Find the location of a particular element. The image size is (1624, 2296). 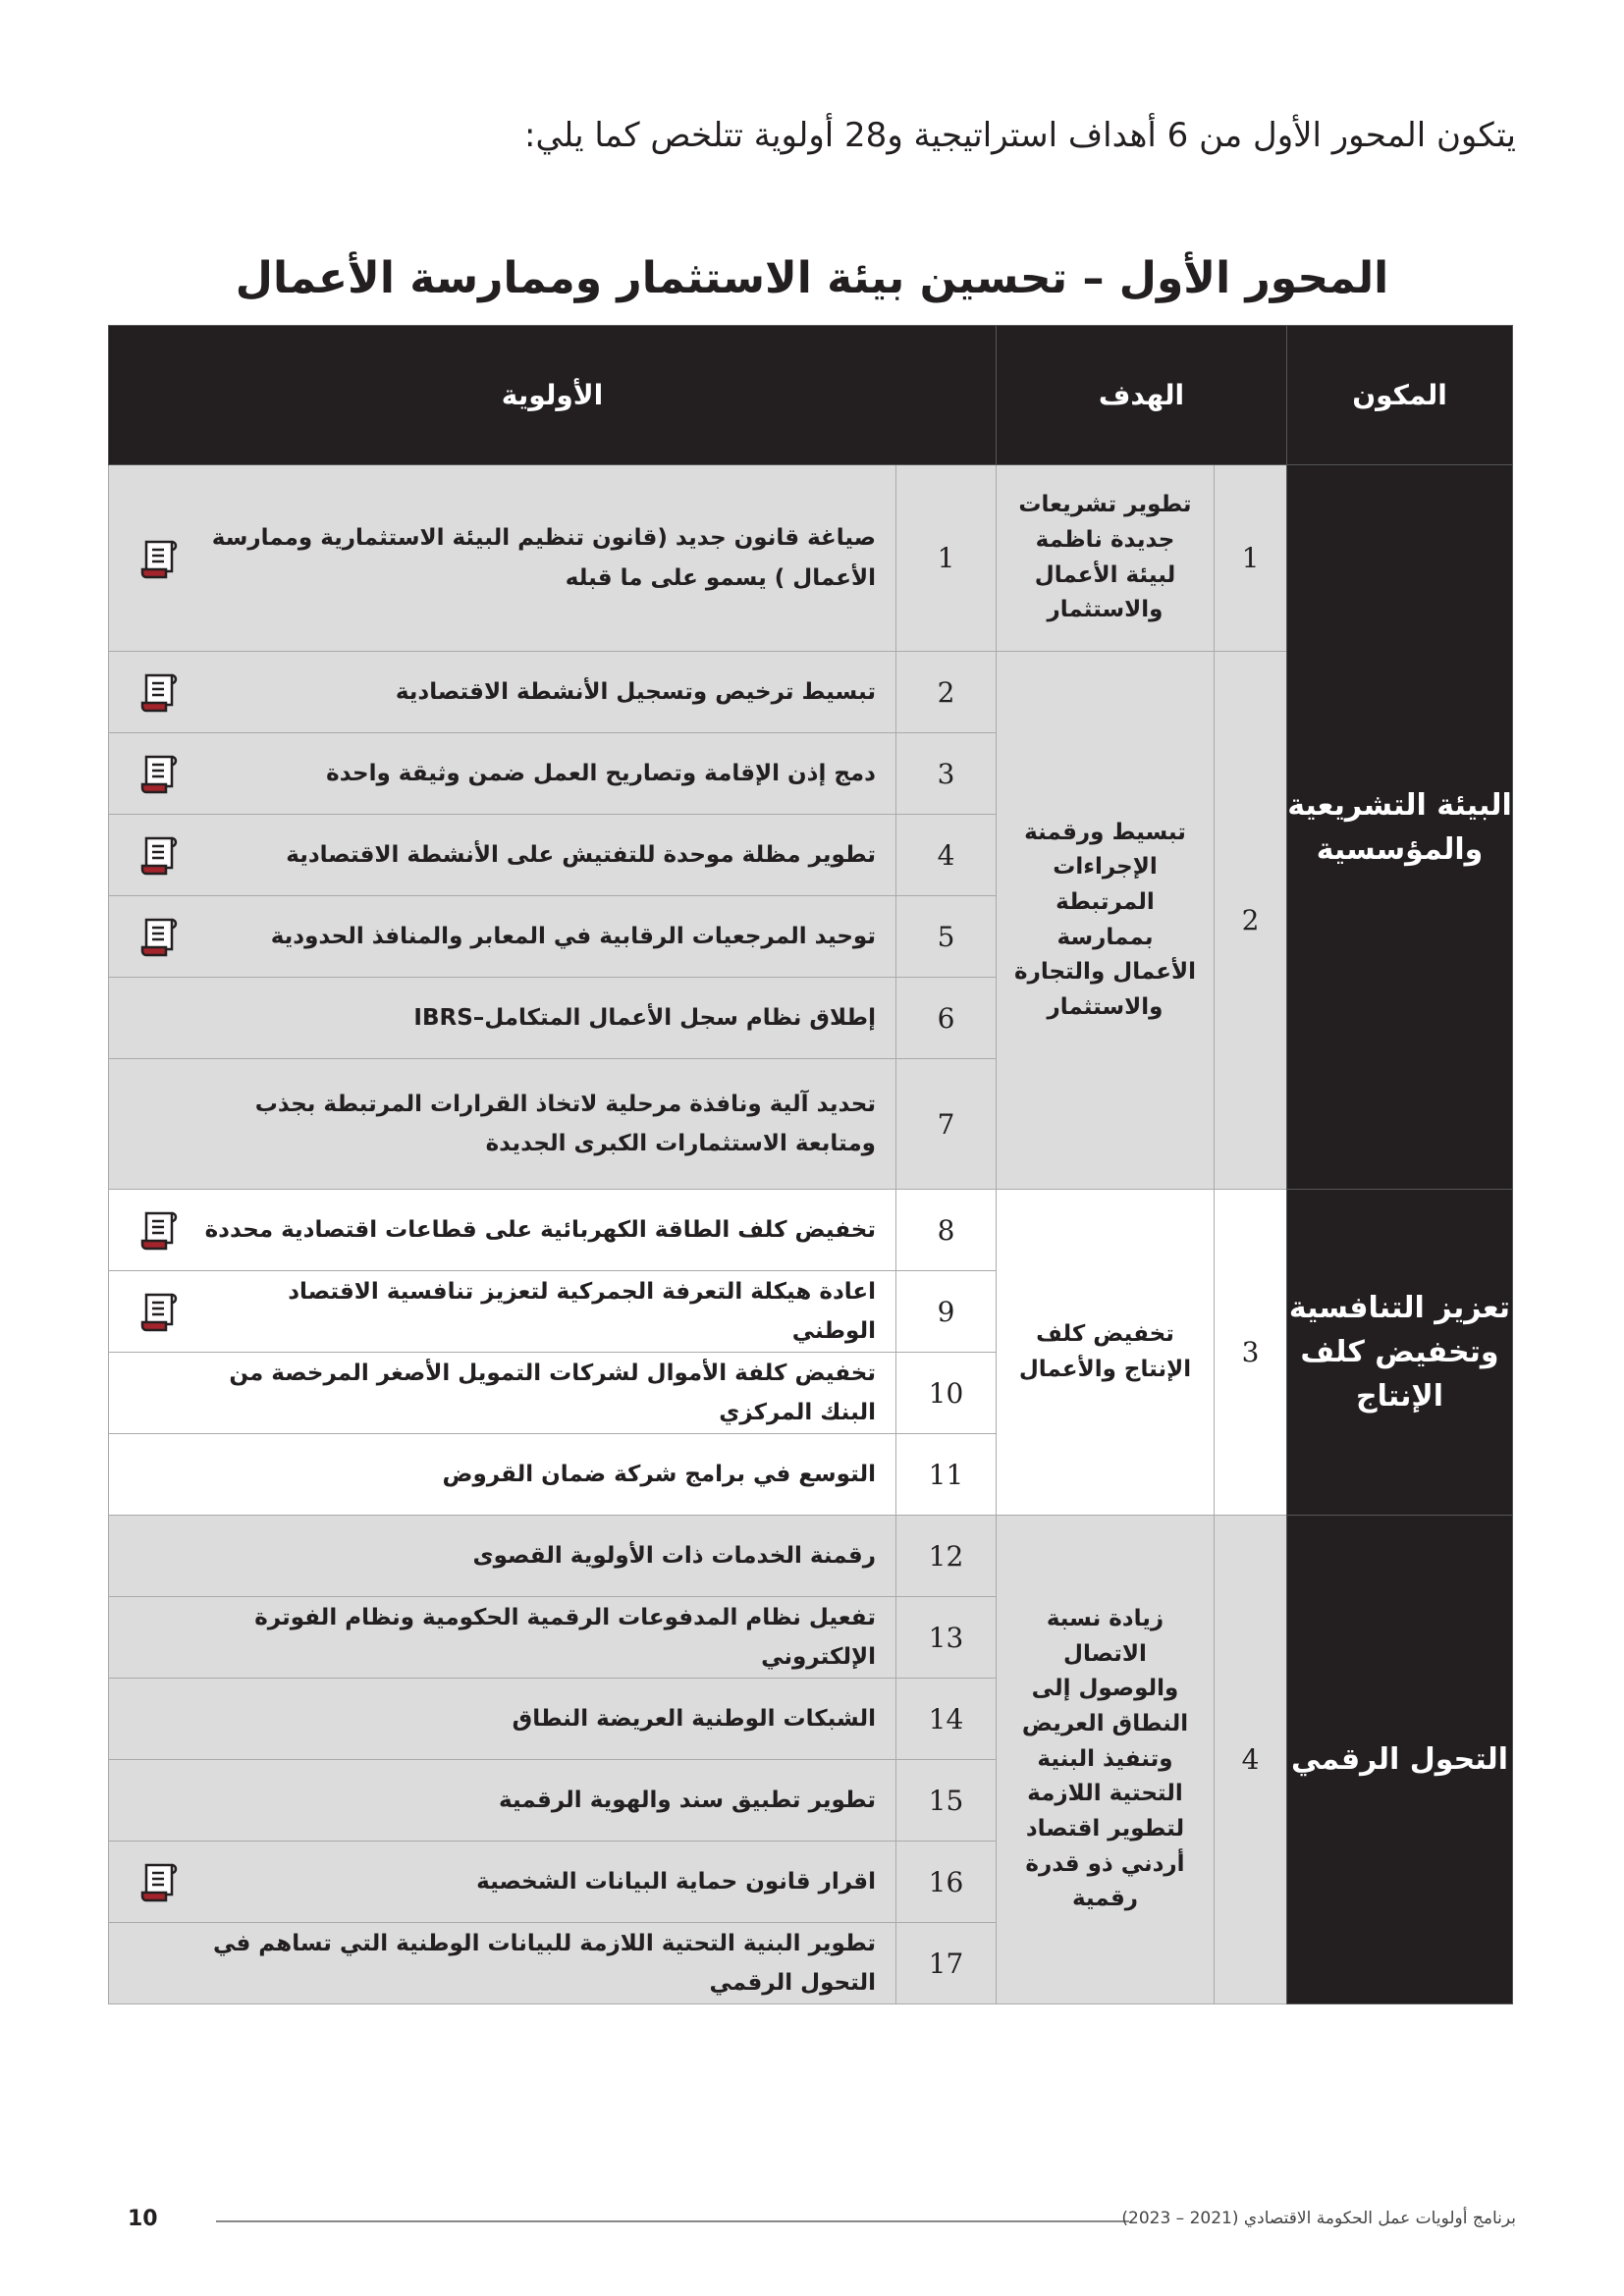

priority-text: اقرار قانون حماية البيانات الشخصية is located at coordinates (676, 1881).